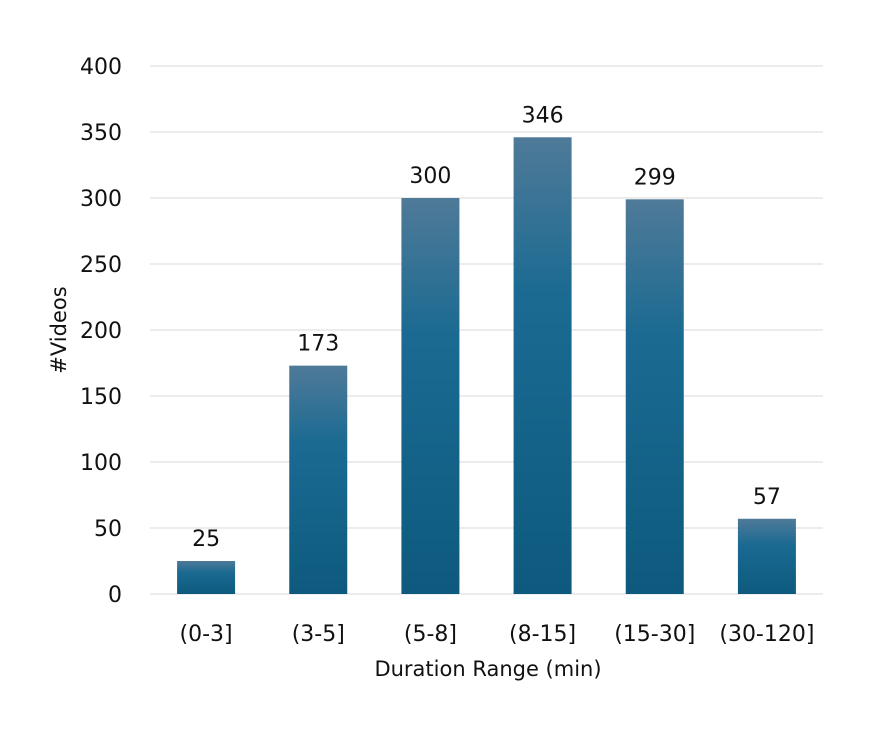 The image size is (870, 731). I want to click on x-axis-ticks: (0-3] (3-5] (5-8] (8-15] (15-30] (30-120], so click(497, 634).